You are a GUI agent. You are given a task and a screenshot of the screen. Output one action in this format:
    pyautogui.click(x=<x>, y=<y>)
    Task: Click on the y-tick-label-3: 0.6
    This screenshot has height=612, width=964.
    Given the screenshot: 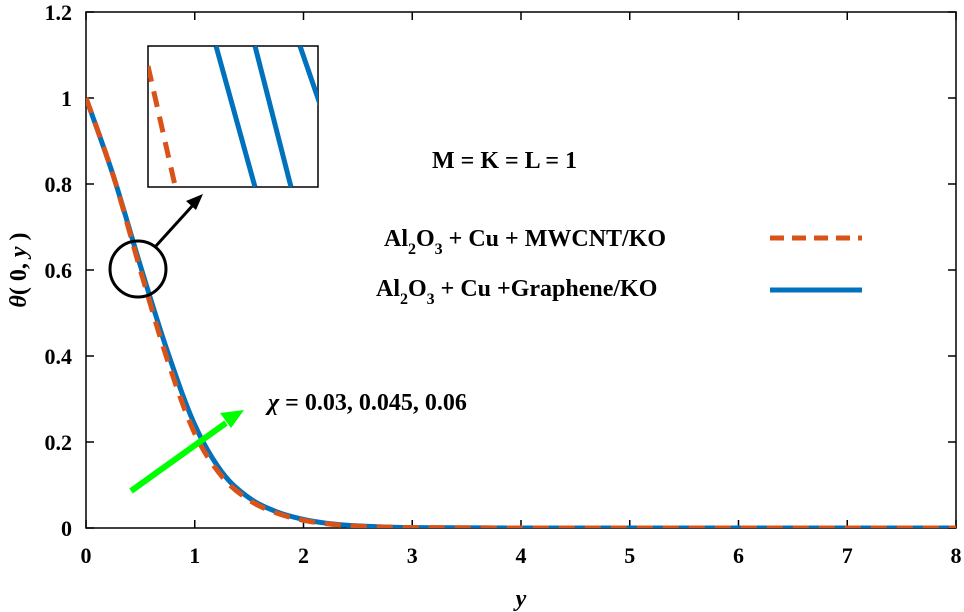 What is the action you would take?
    pyautogui.click(x=59, y=270)
    